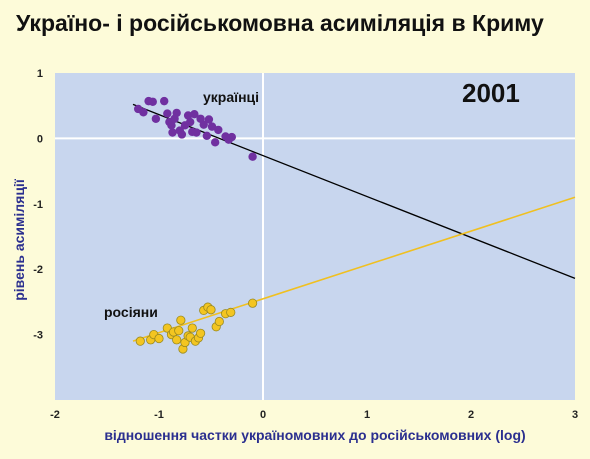 The image size is (590, 459). Describe the element at coordinates (263, 415) in the screenshot. I see `x-tick-label: 0` at that location.